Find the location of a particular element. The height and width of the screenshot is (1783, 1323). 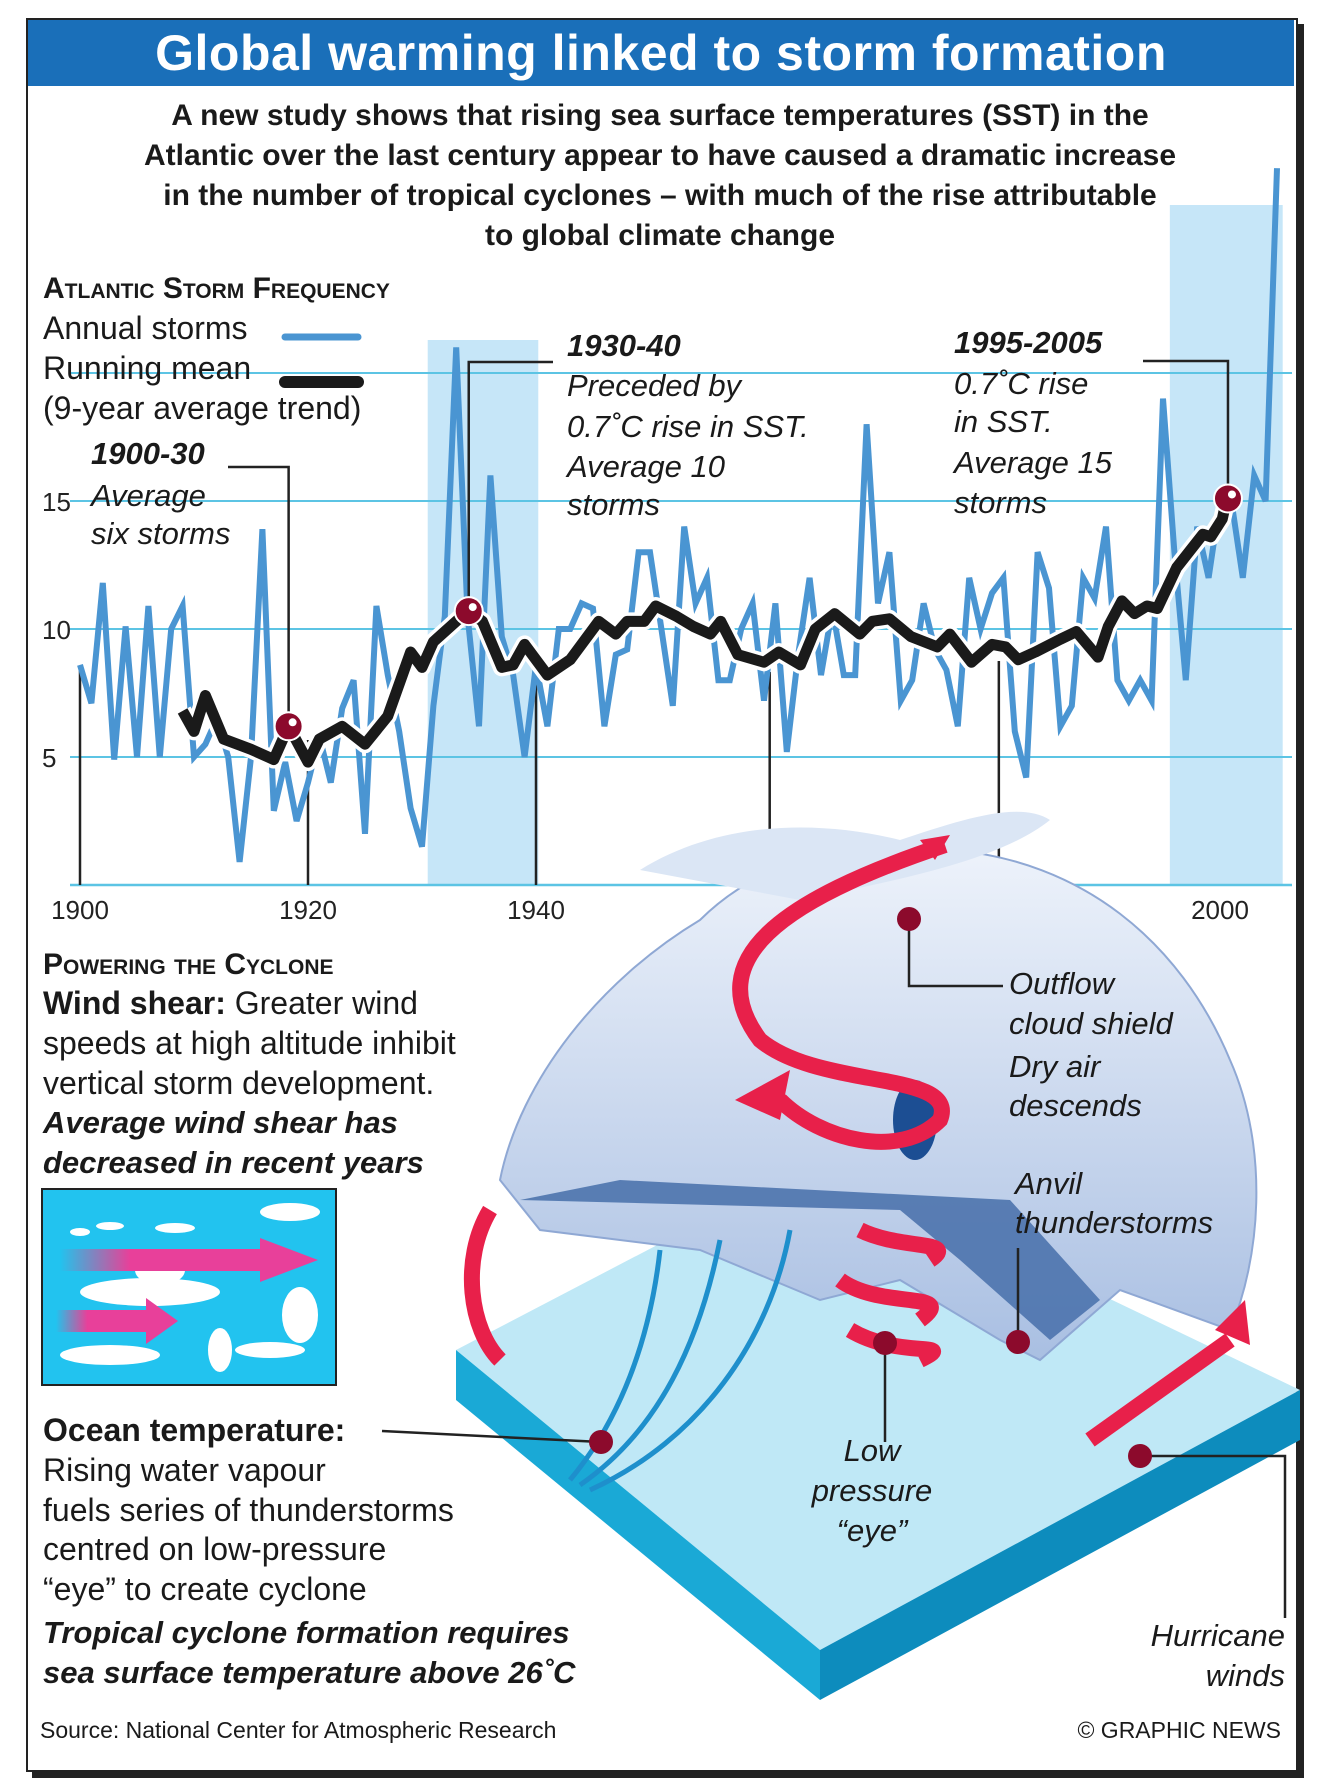

legend-note: (9-year average trend) is located at coordinates (202, 408).